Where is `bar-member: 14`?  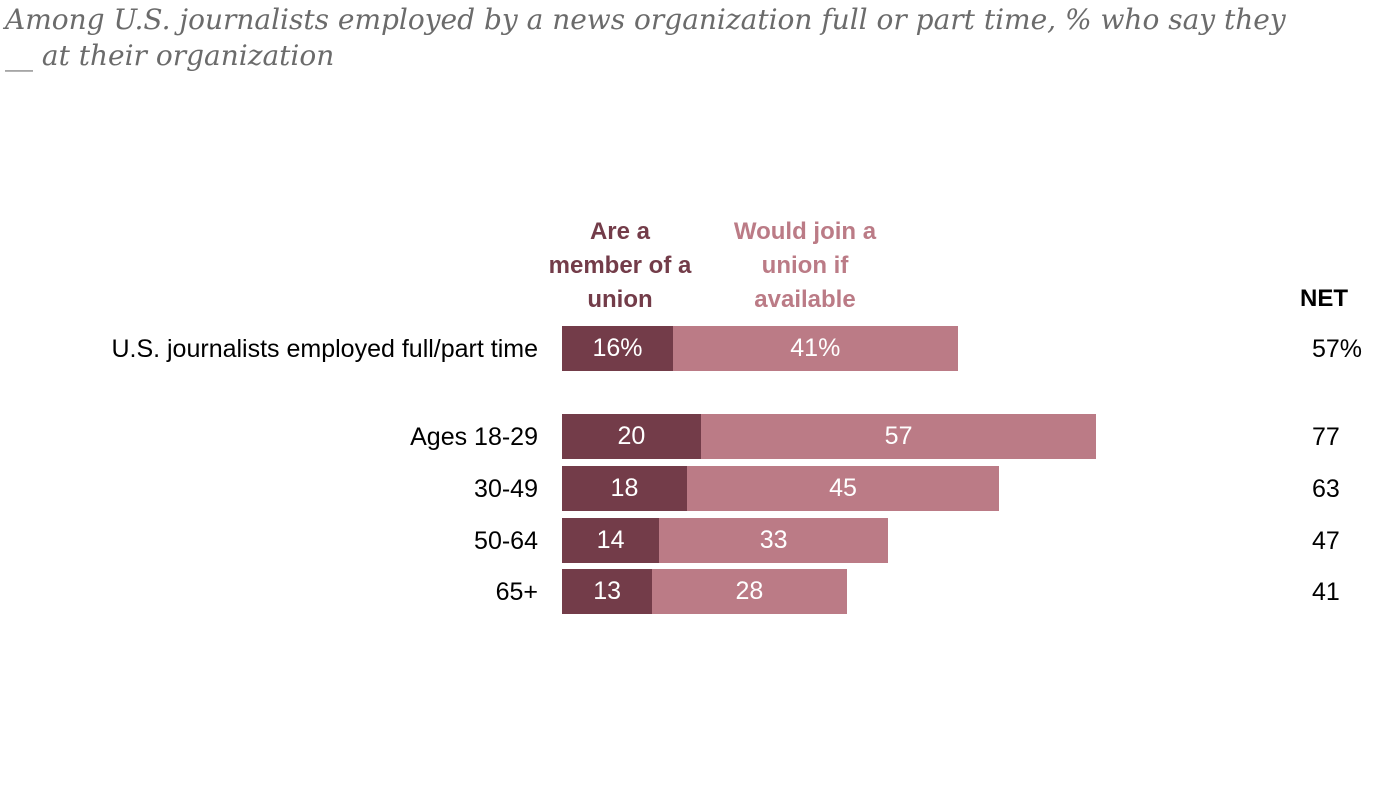 bar-member: 14 is located at coordinates (611, 540).